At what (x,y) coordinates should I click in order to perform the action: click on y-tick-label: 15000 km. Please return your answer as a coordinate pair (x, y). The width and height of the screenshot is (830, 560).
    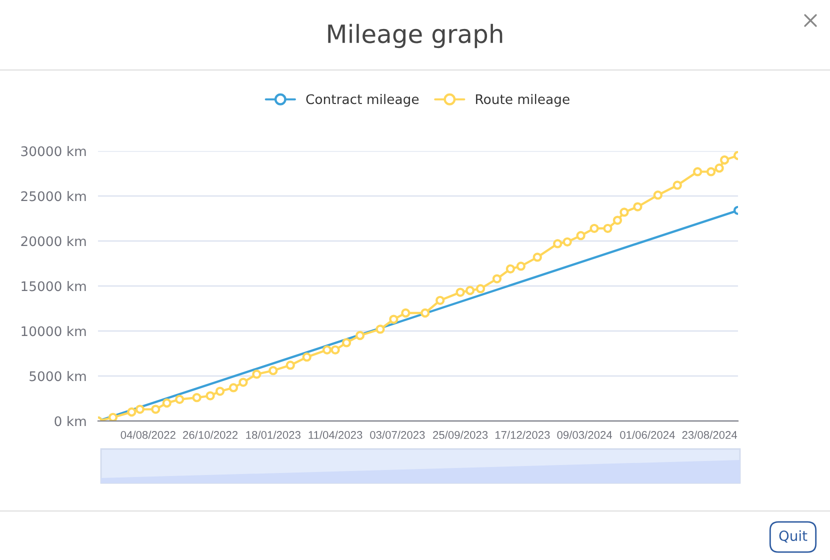
    Looking at the image, I should click on (54, 286).